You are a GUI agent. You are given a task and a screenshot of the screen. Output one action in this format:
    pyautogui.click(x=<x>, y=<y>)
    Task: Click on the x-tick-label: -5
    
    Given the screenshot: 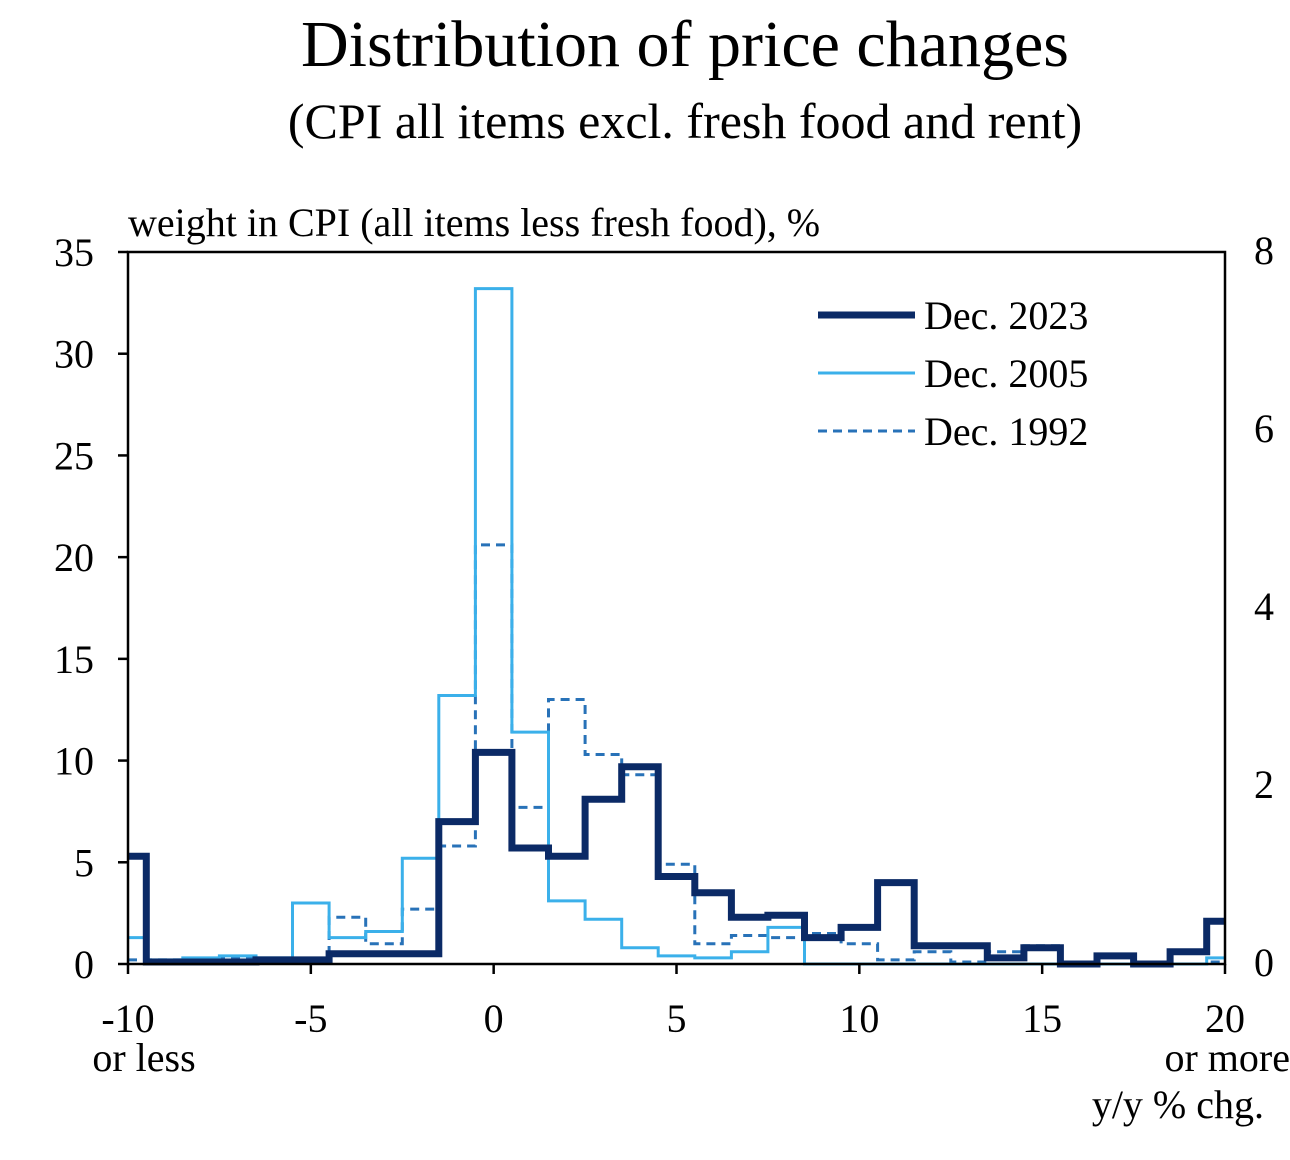 What is the action you would take?
    pyautogui.click(x=310, y=1018)
    